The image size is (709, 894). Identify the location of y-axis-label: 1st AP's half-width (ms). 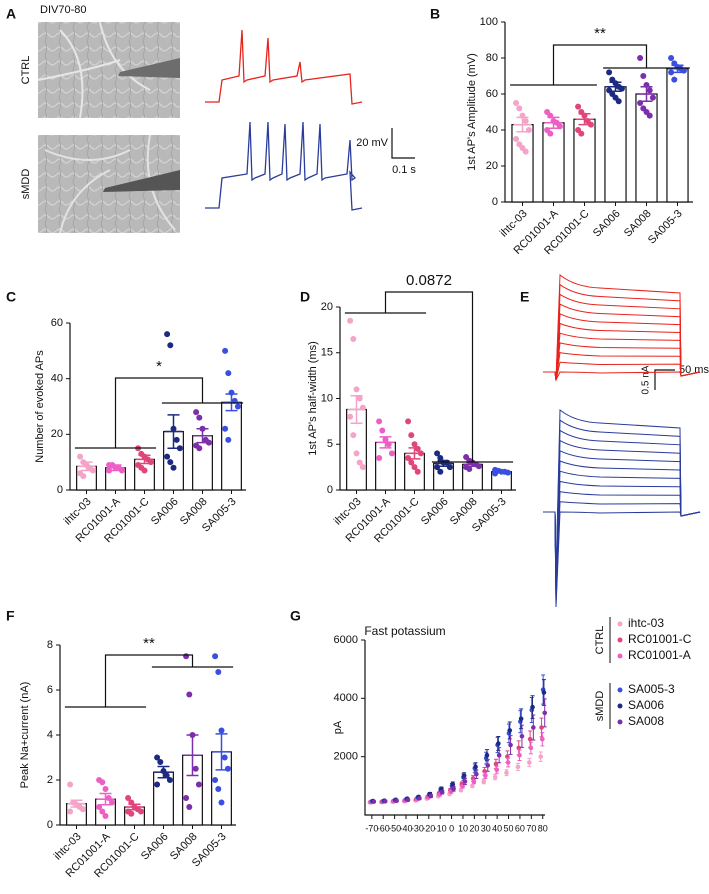
(313, 398).